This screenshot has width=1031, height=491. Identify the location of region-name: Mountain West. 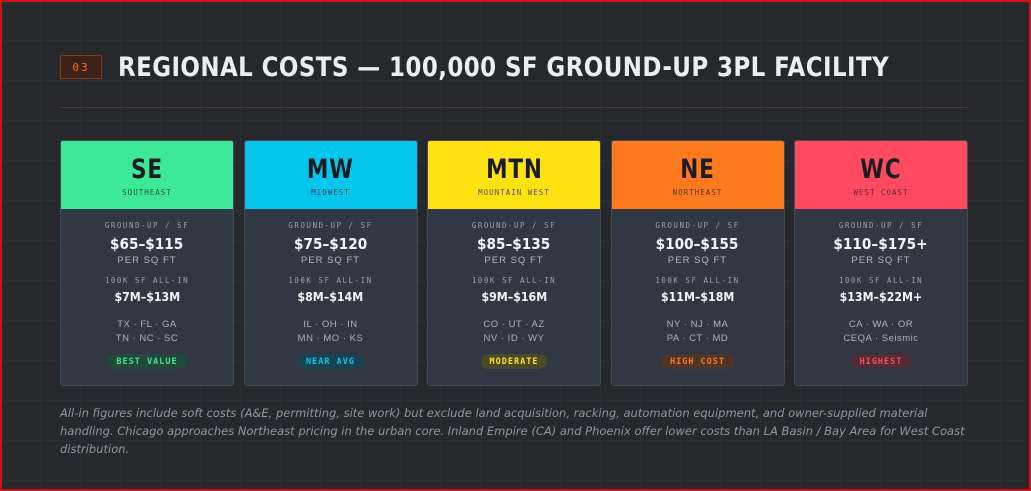
(514, 192).